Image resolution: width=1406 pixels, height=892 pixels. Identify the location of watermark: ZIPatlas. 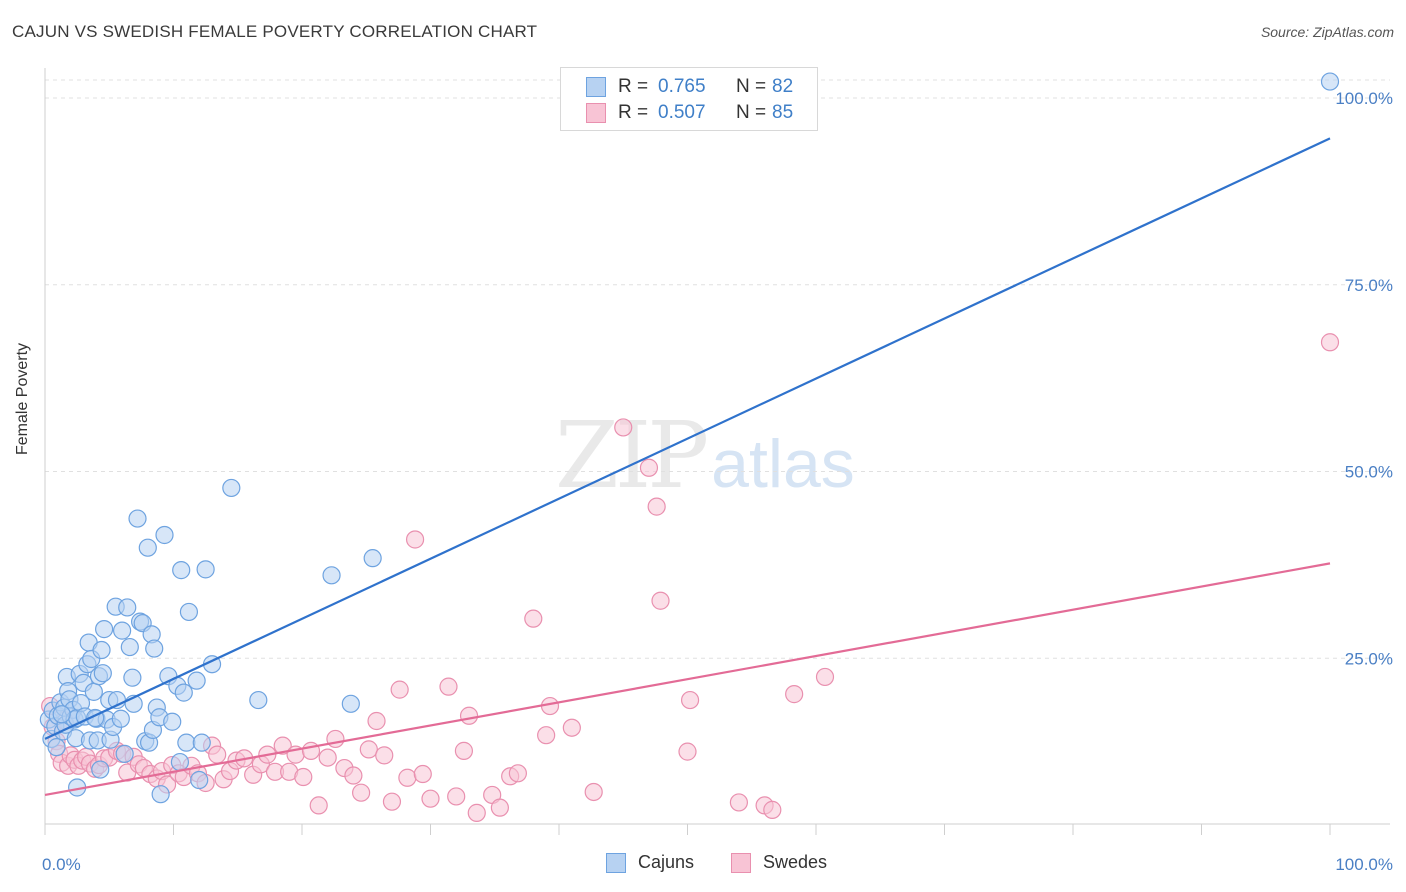
(705, 455).